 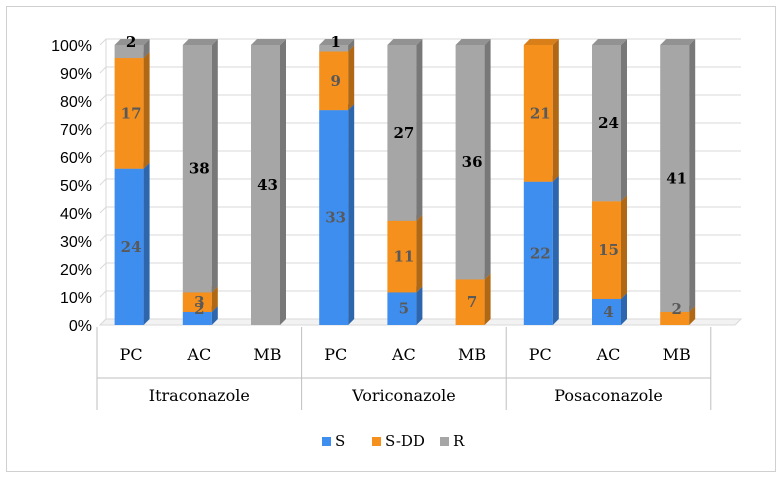 What do you see at coordinates (76, 130) in the screenshot?
I see `y-tick-label: 70%` at bounding box center [76, 130].